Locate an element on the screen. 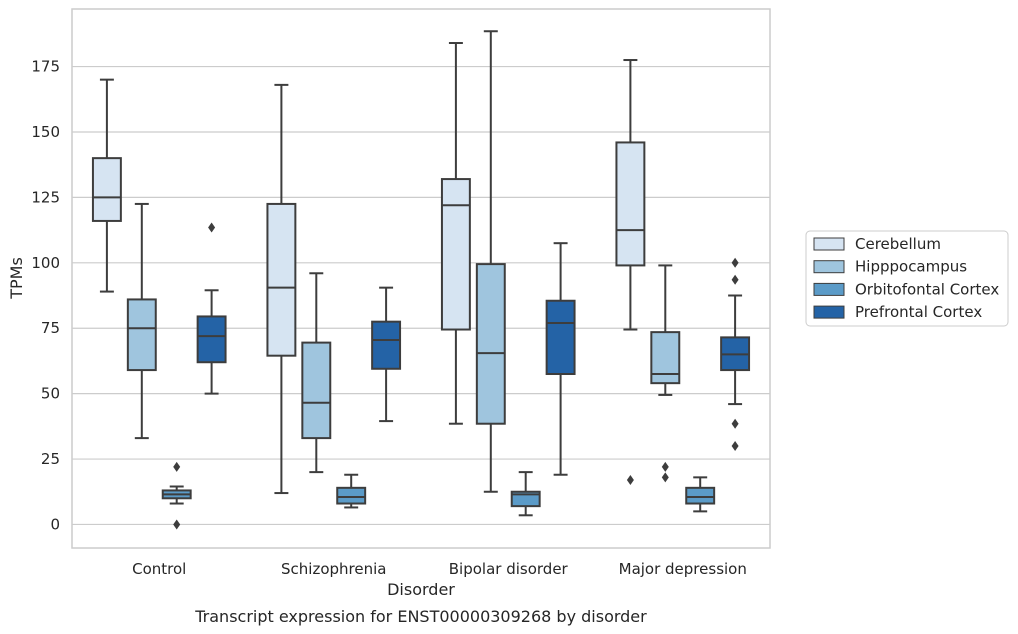  legend-label: Hipppocampus is located at coordinates (911, 267).